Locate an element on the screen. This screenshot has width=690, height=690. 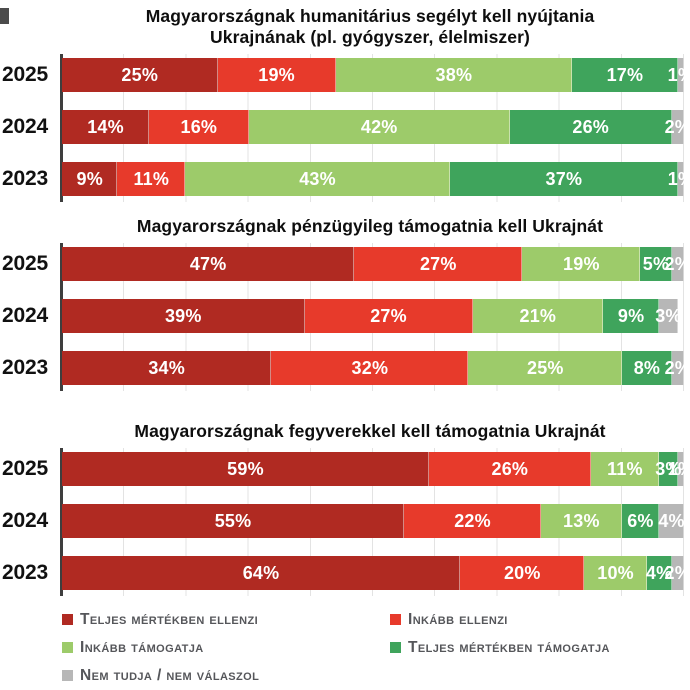
bar-segment: 59% is located at coordinates (245, 469).